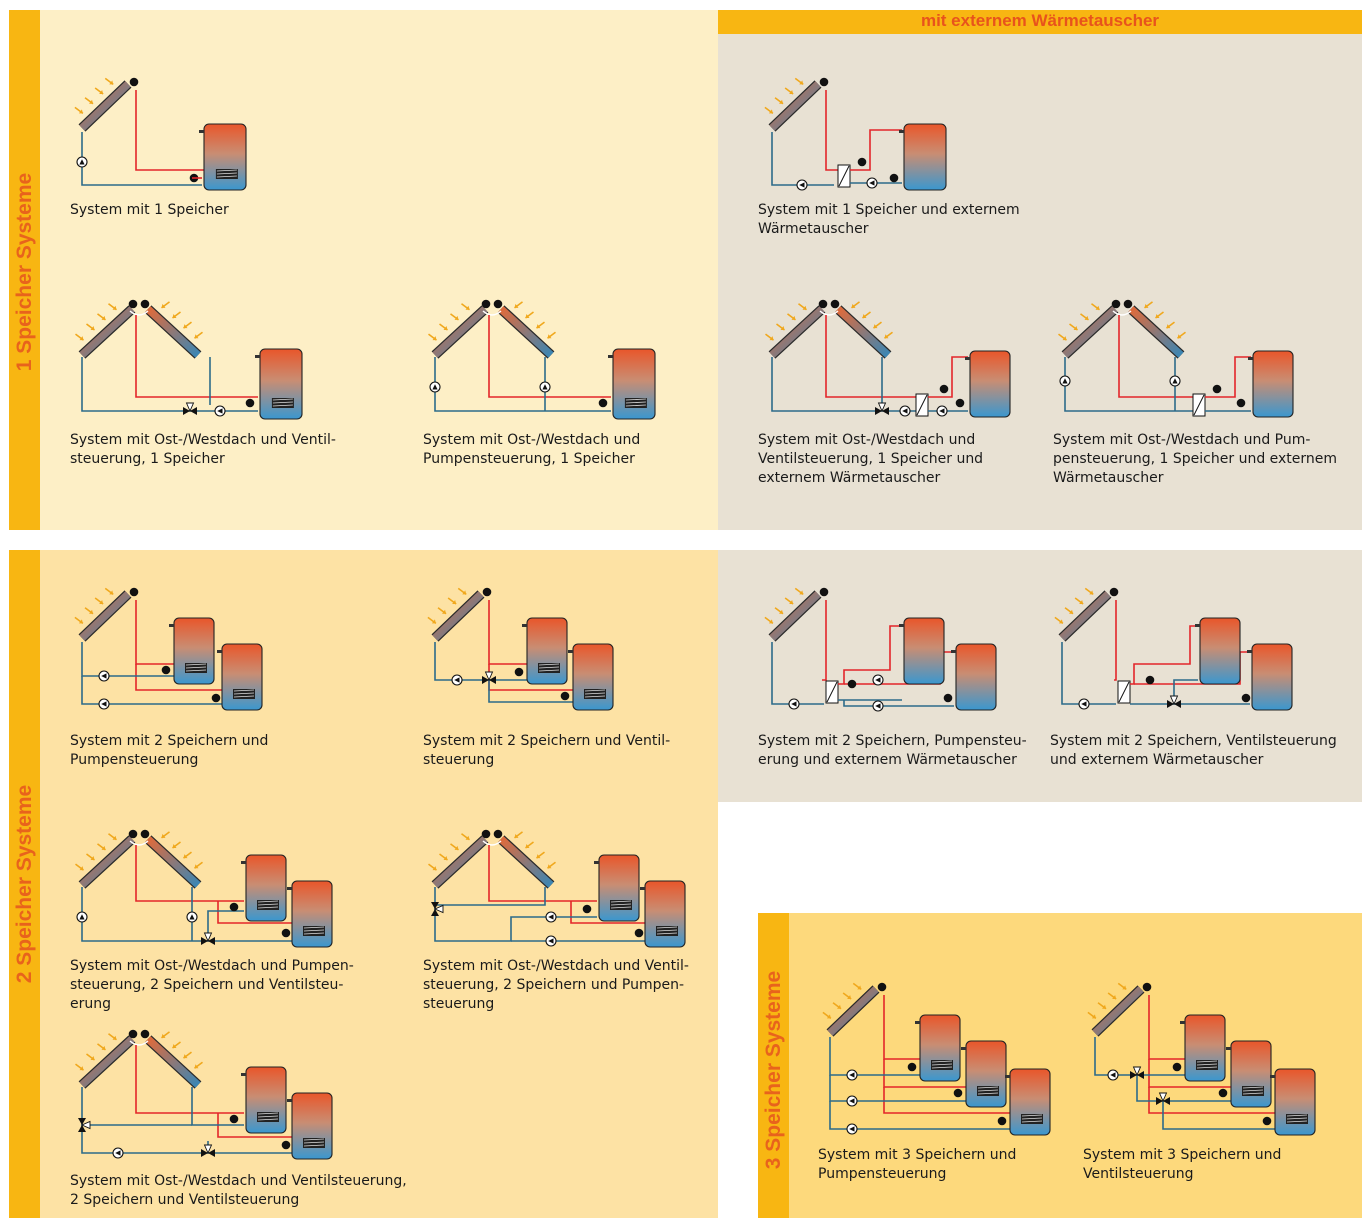 The width and height of the screenshot is (1362, 1218). I want to click on caption-line: 2 Speichern und Ventilsteuerung, so click(185, 1200).